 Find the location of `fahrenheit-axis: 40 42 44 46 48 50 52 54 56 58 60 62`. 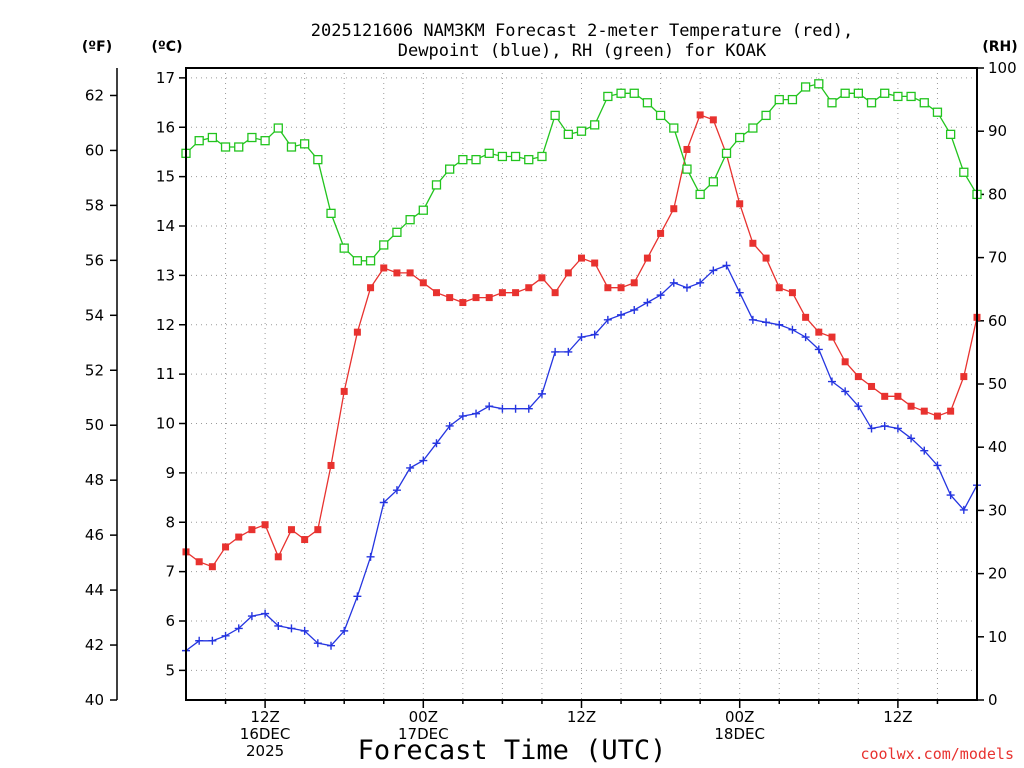

fahrenheit-axis: 40 42 44 46 48 50 52 54 56 58 60 62 is located at coordinates (101, 388).